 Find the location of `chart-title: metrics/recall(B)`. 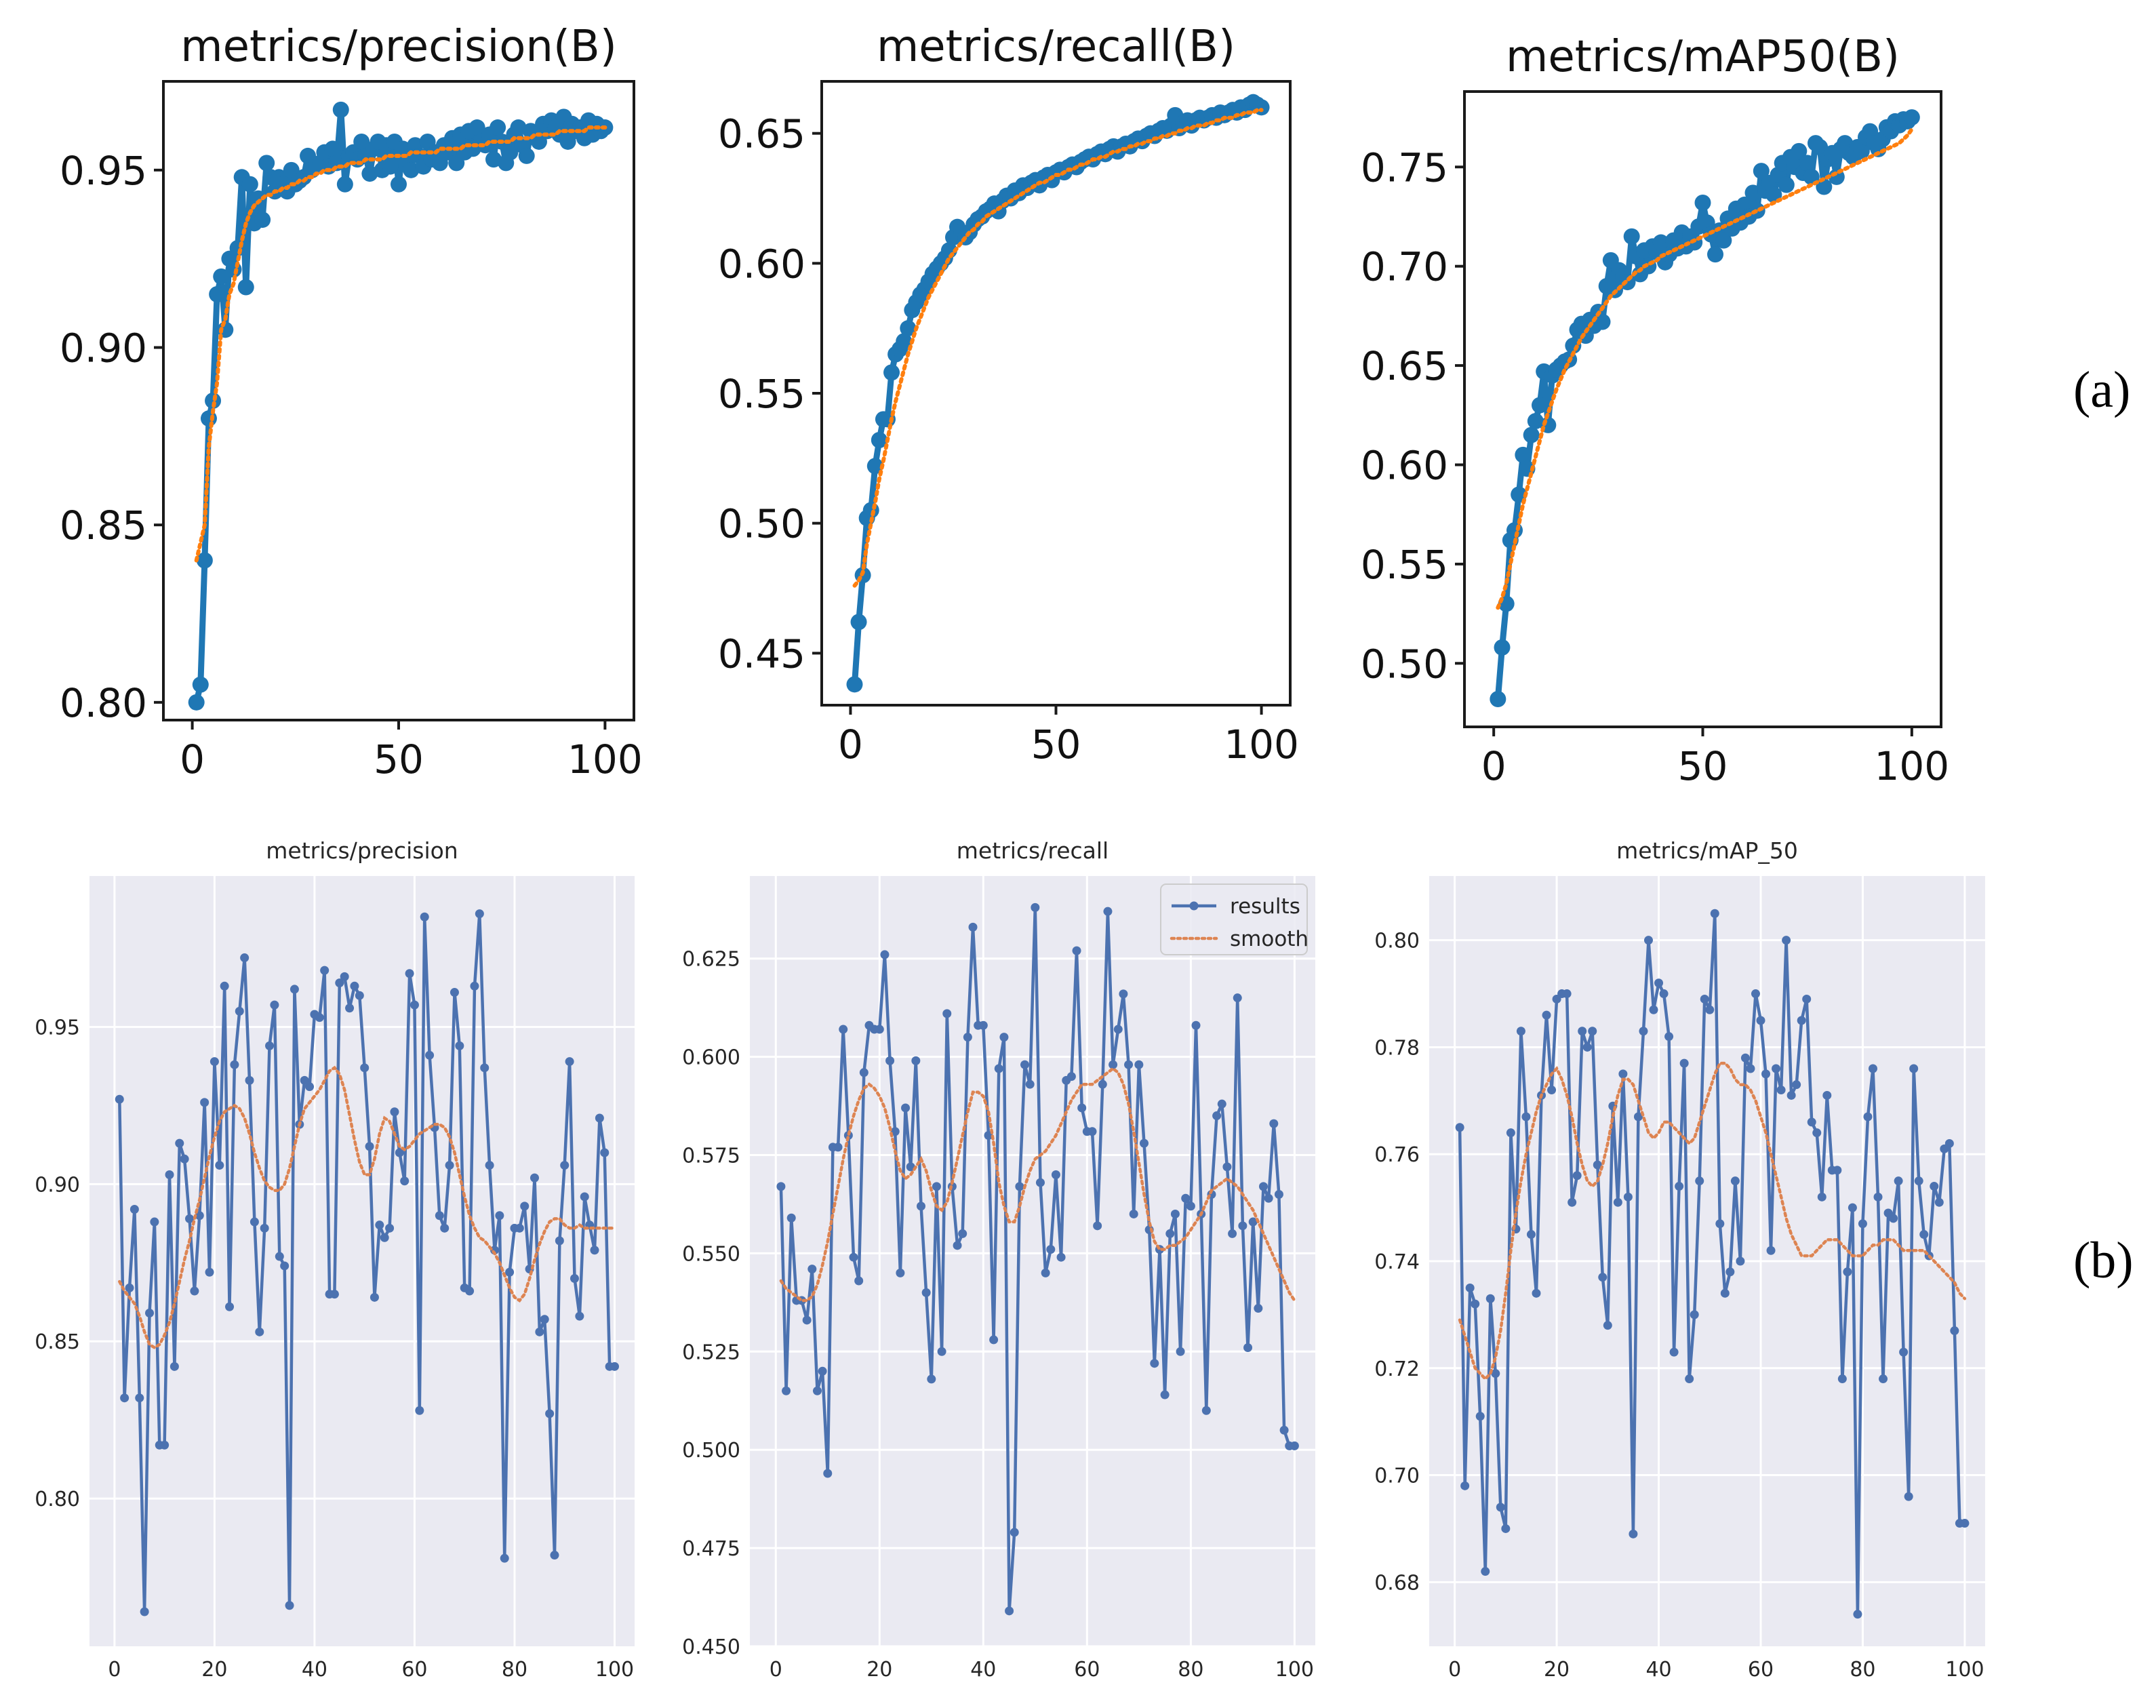

chart-title: metrics/recall(B) is located at coordinates (1056, 47).